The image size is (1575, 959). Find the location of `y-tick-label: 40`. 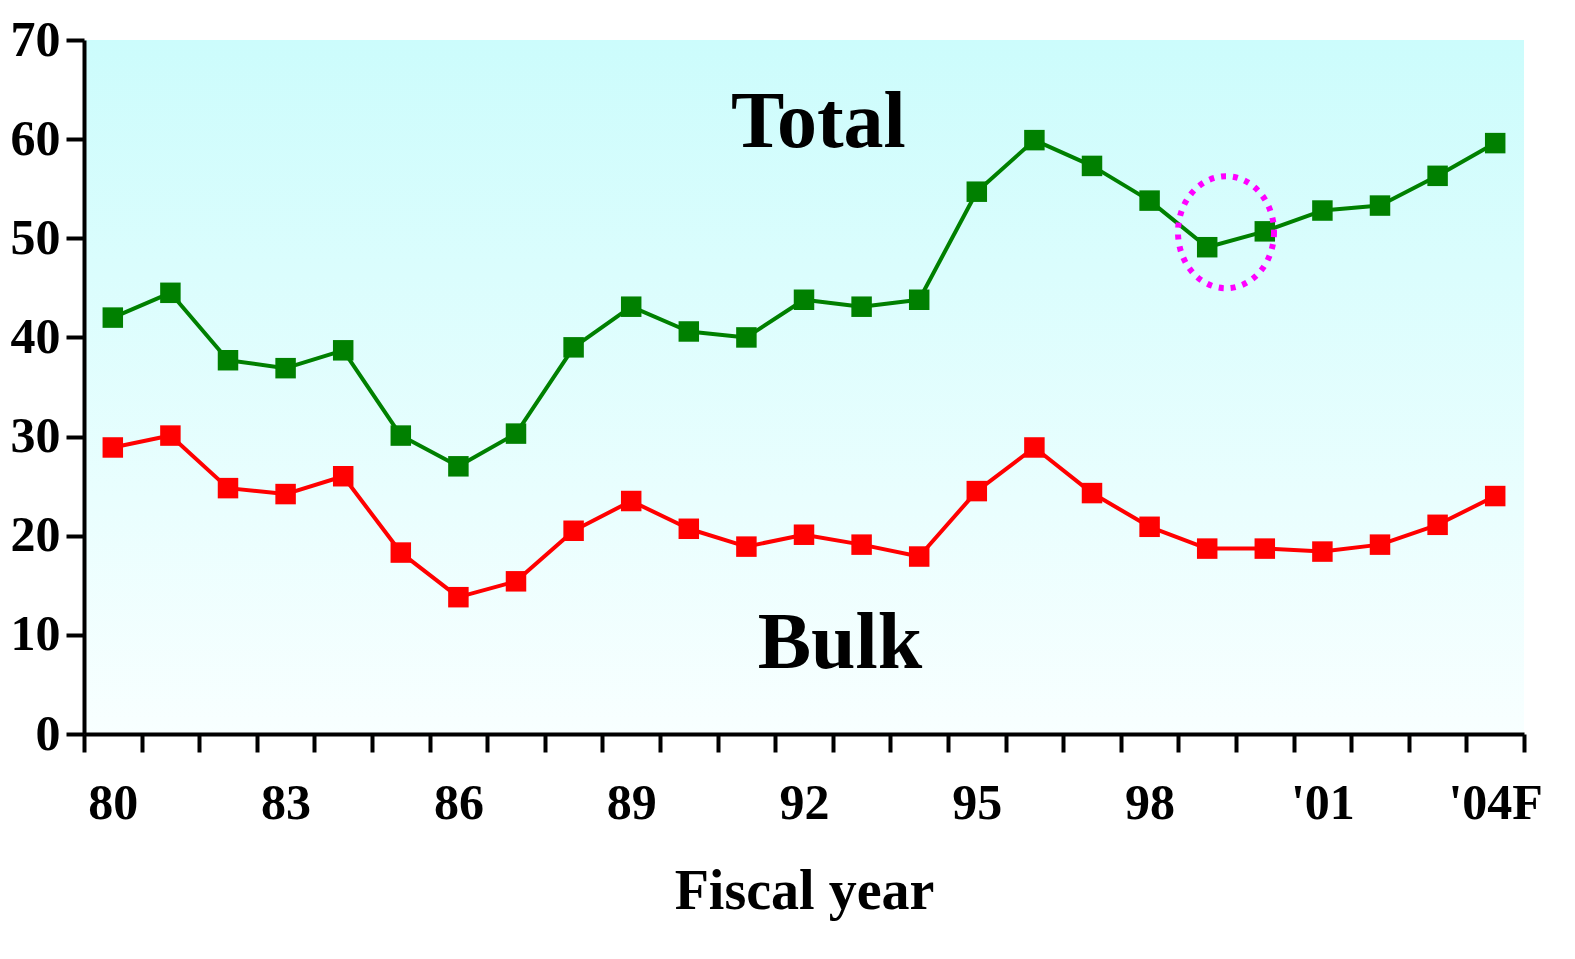

y-tick-label: 40 is located at coordinates (35, 335).